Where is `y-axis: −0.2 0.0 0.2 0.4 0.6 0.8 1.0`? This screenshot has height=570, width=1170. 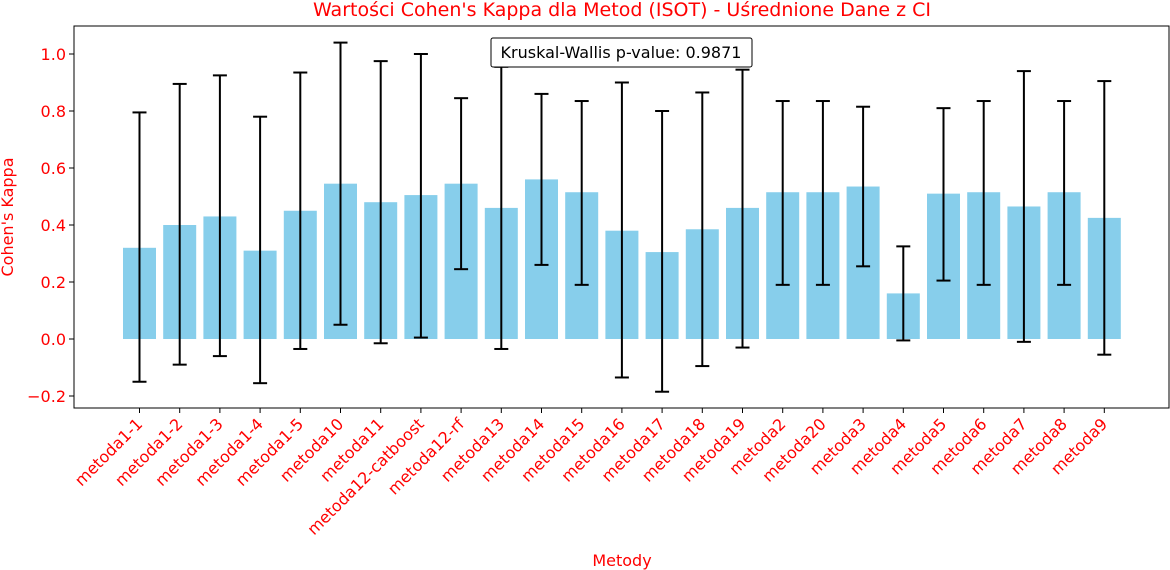
y-axis: −0.2 0.0 0.2 0.4 0.6 0.8 1.0 is located at coordinates (50, 225).